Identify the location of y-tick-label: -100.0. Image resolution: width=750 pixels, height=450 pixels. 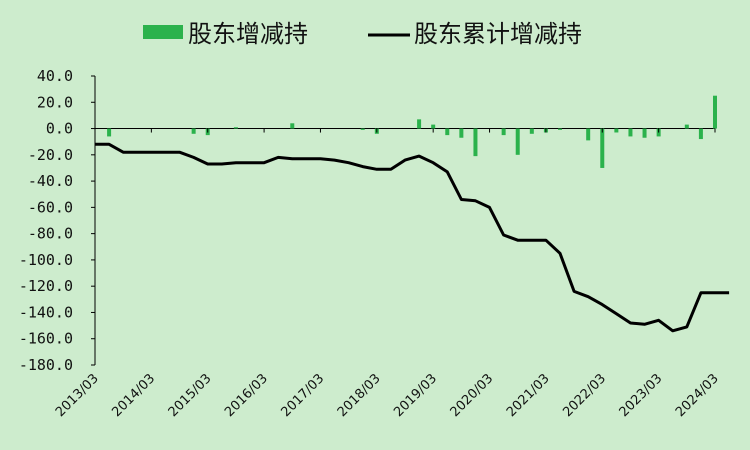
(46, 260).